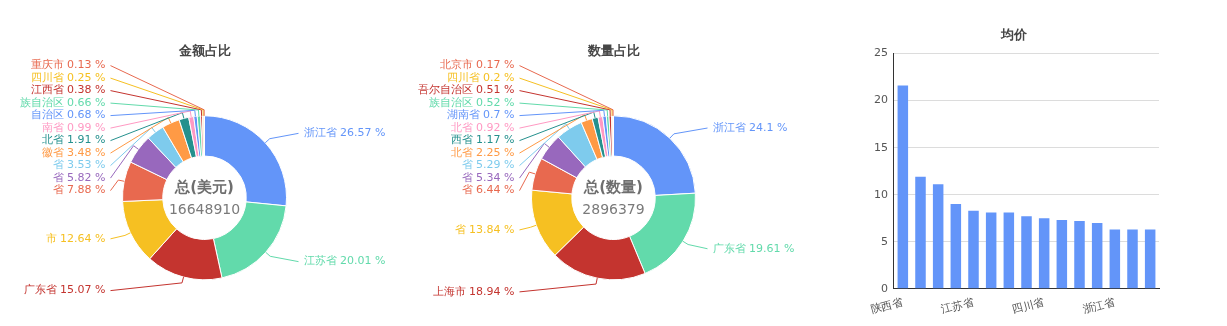 This screenshot has height=326, width=1227. Describe the element at coordinates (884, 288) in the screenshot. I see `y-tick-label: 0` at that location.